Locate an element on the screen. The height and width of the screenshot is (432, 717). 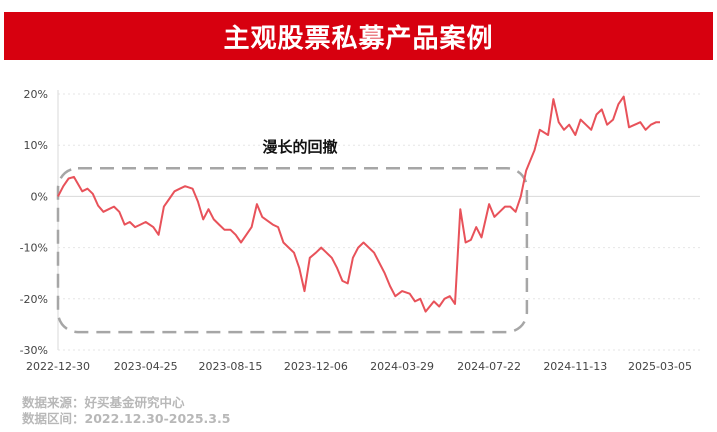
x-tick-label: 2023-08-15 is located at coordinates (230, 366).